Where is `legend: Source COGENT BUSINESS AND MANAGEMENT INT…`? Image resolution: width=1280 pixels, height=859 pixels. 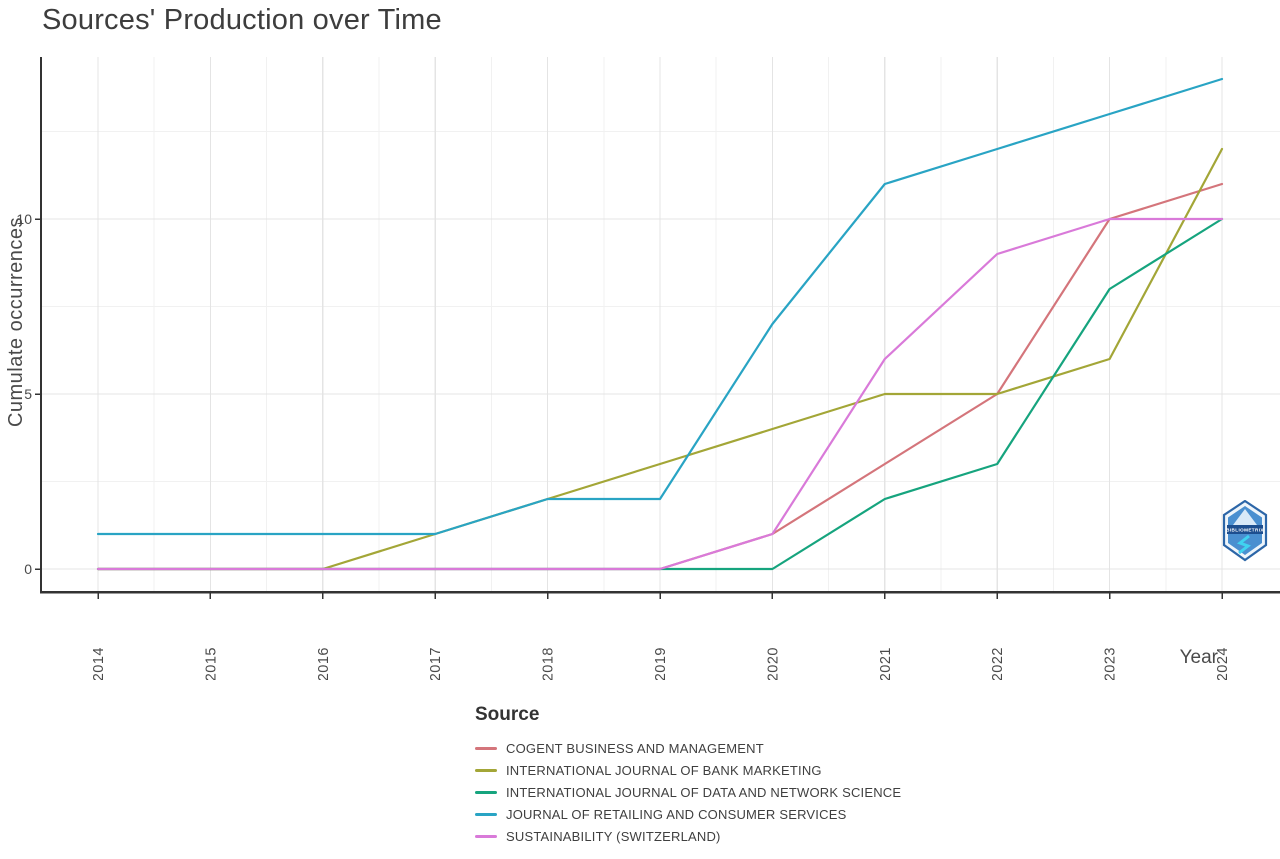
legend: Source COGENT BUSINESS AND MANAGEMENT INT… is located at coordinates (688, 775).